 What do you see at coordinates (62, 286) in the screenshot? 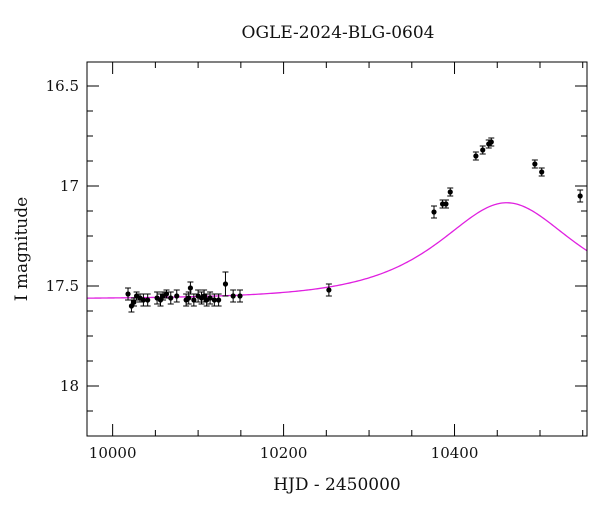
I see `y-tick-label: 17.5` at bounding box center [62, 286].